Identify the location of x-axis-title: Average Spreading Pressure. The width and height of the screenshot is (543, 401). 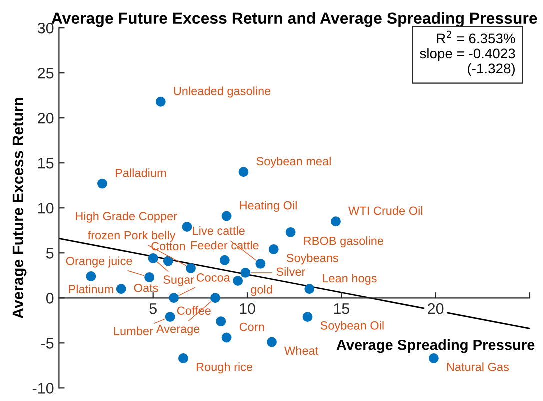
(435, 347).